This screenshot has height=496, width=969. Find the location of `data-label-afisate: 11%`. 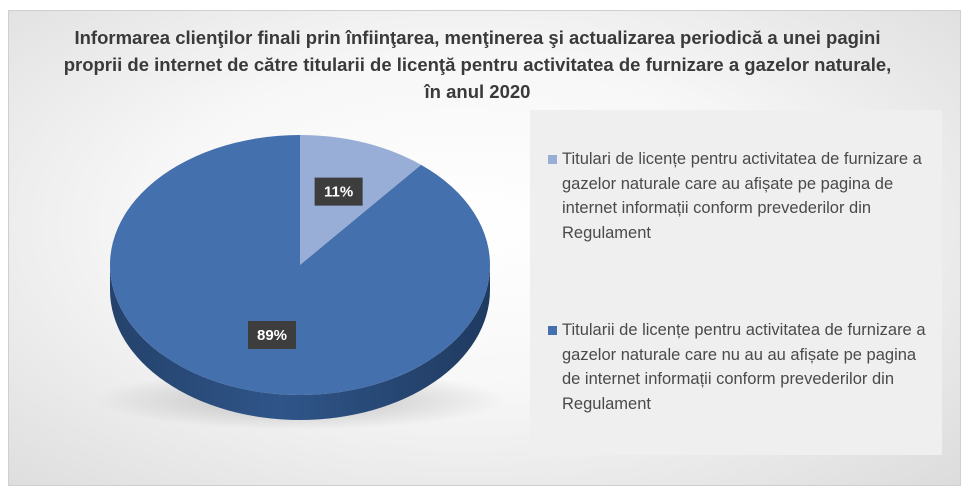

data-label-afisate: 11% is located at coordinates (338, 191).